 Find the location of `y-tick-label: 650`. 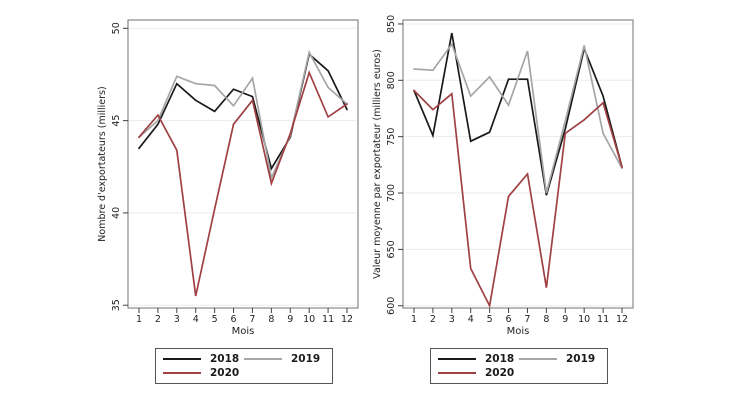

y-tick-label: 650 is located at coordinates (391, 249).